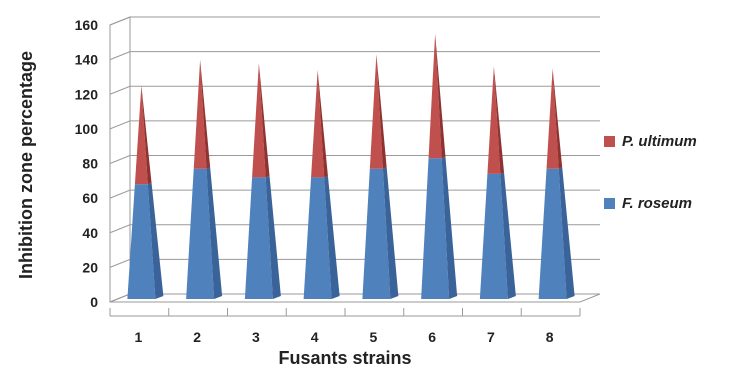  I want to click on x-tick-label: 3, so click(256, 337).